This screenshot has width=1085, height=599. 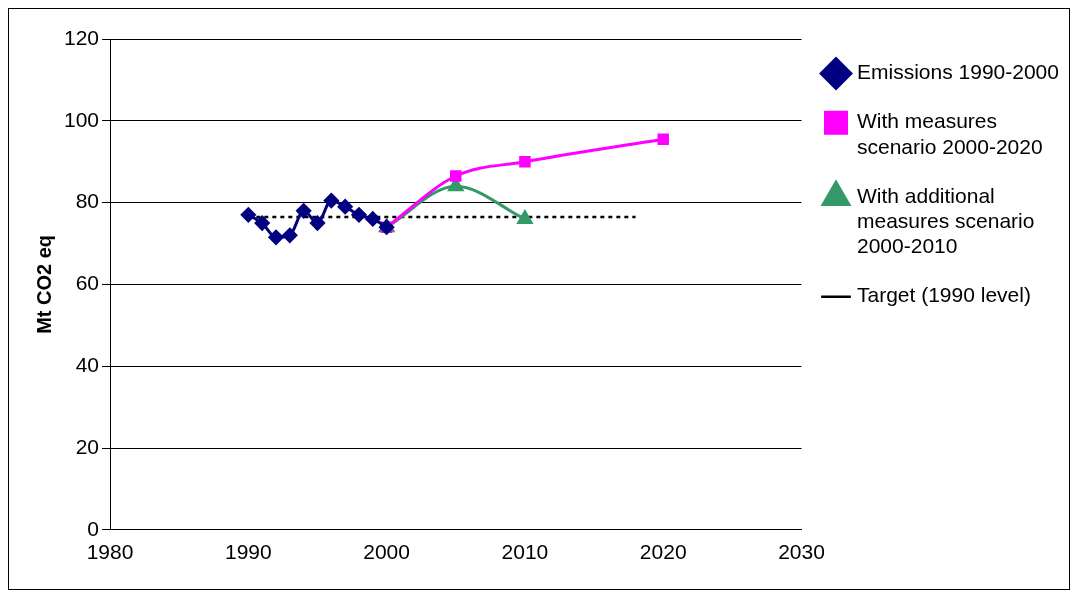 I want to click on y-tick-label: 120, so click(x=81, y=37).